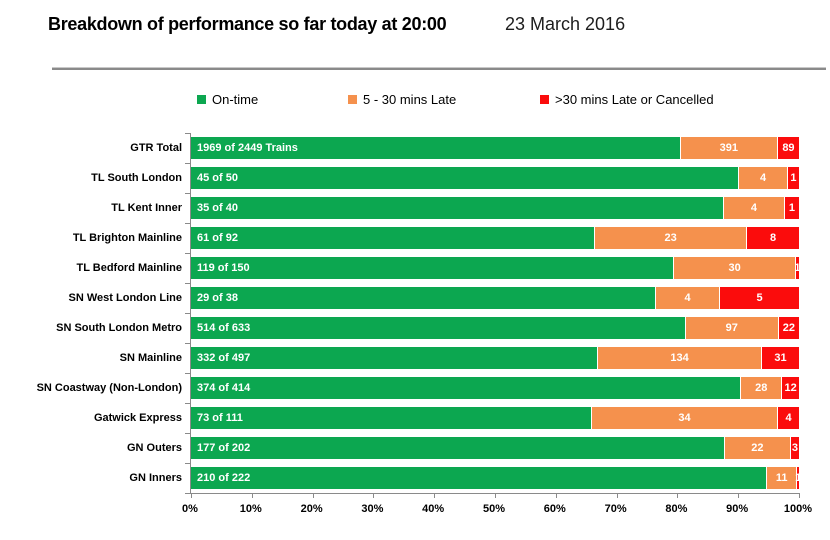  I want to click on x-tick-label: 60%, so click(554, 509).